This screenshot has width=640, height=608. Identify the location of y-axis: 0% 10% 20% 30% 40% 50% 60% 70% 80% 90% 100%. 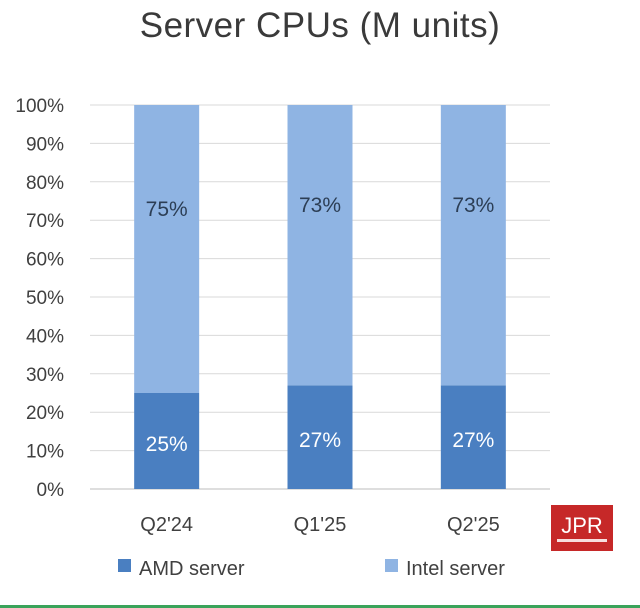
(39, 298).